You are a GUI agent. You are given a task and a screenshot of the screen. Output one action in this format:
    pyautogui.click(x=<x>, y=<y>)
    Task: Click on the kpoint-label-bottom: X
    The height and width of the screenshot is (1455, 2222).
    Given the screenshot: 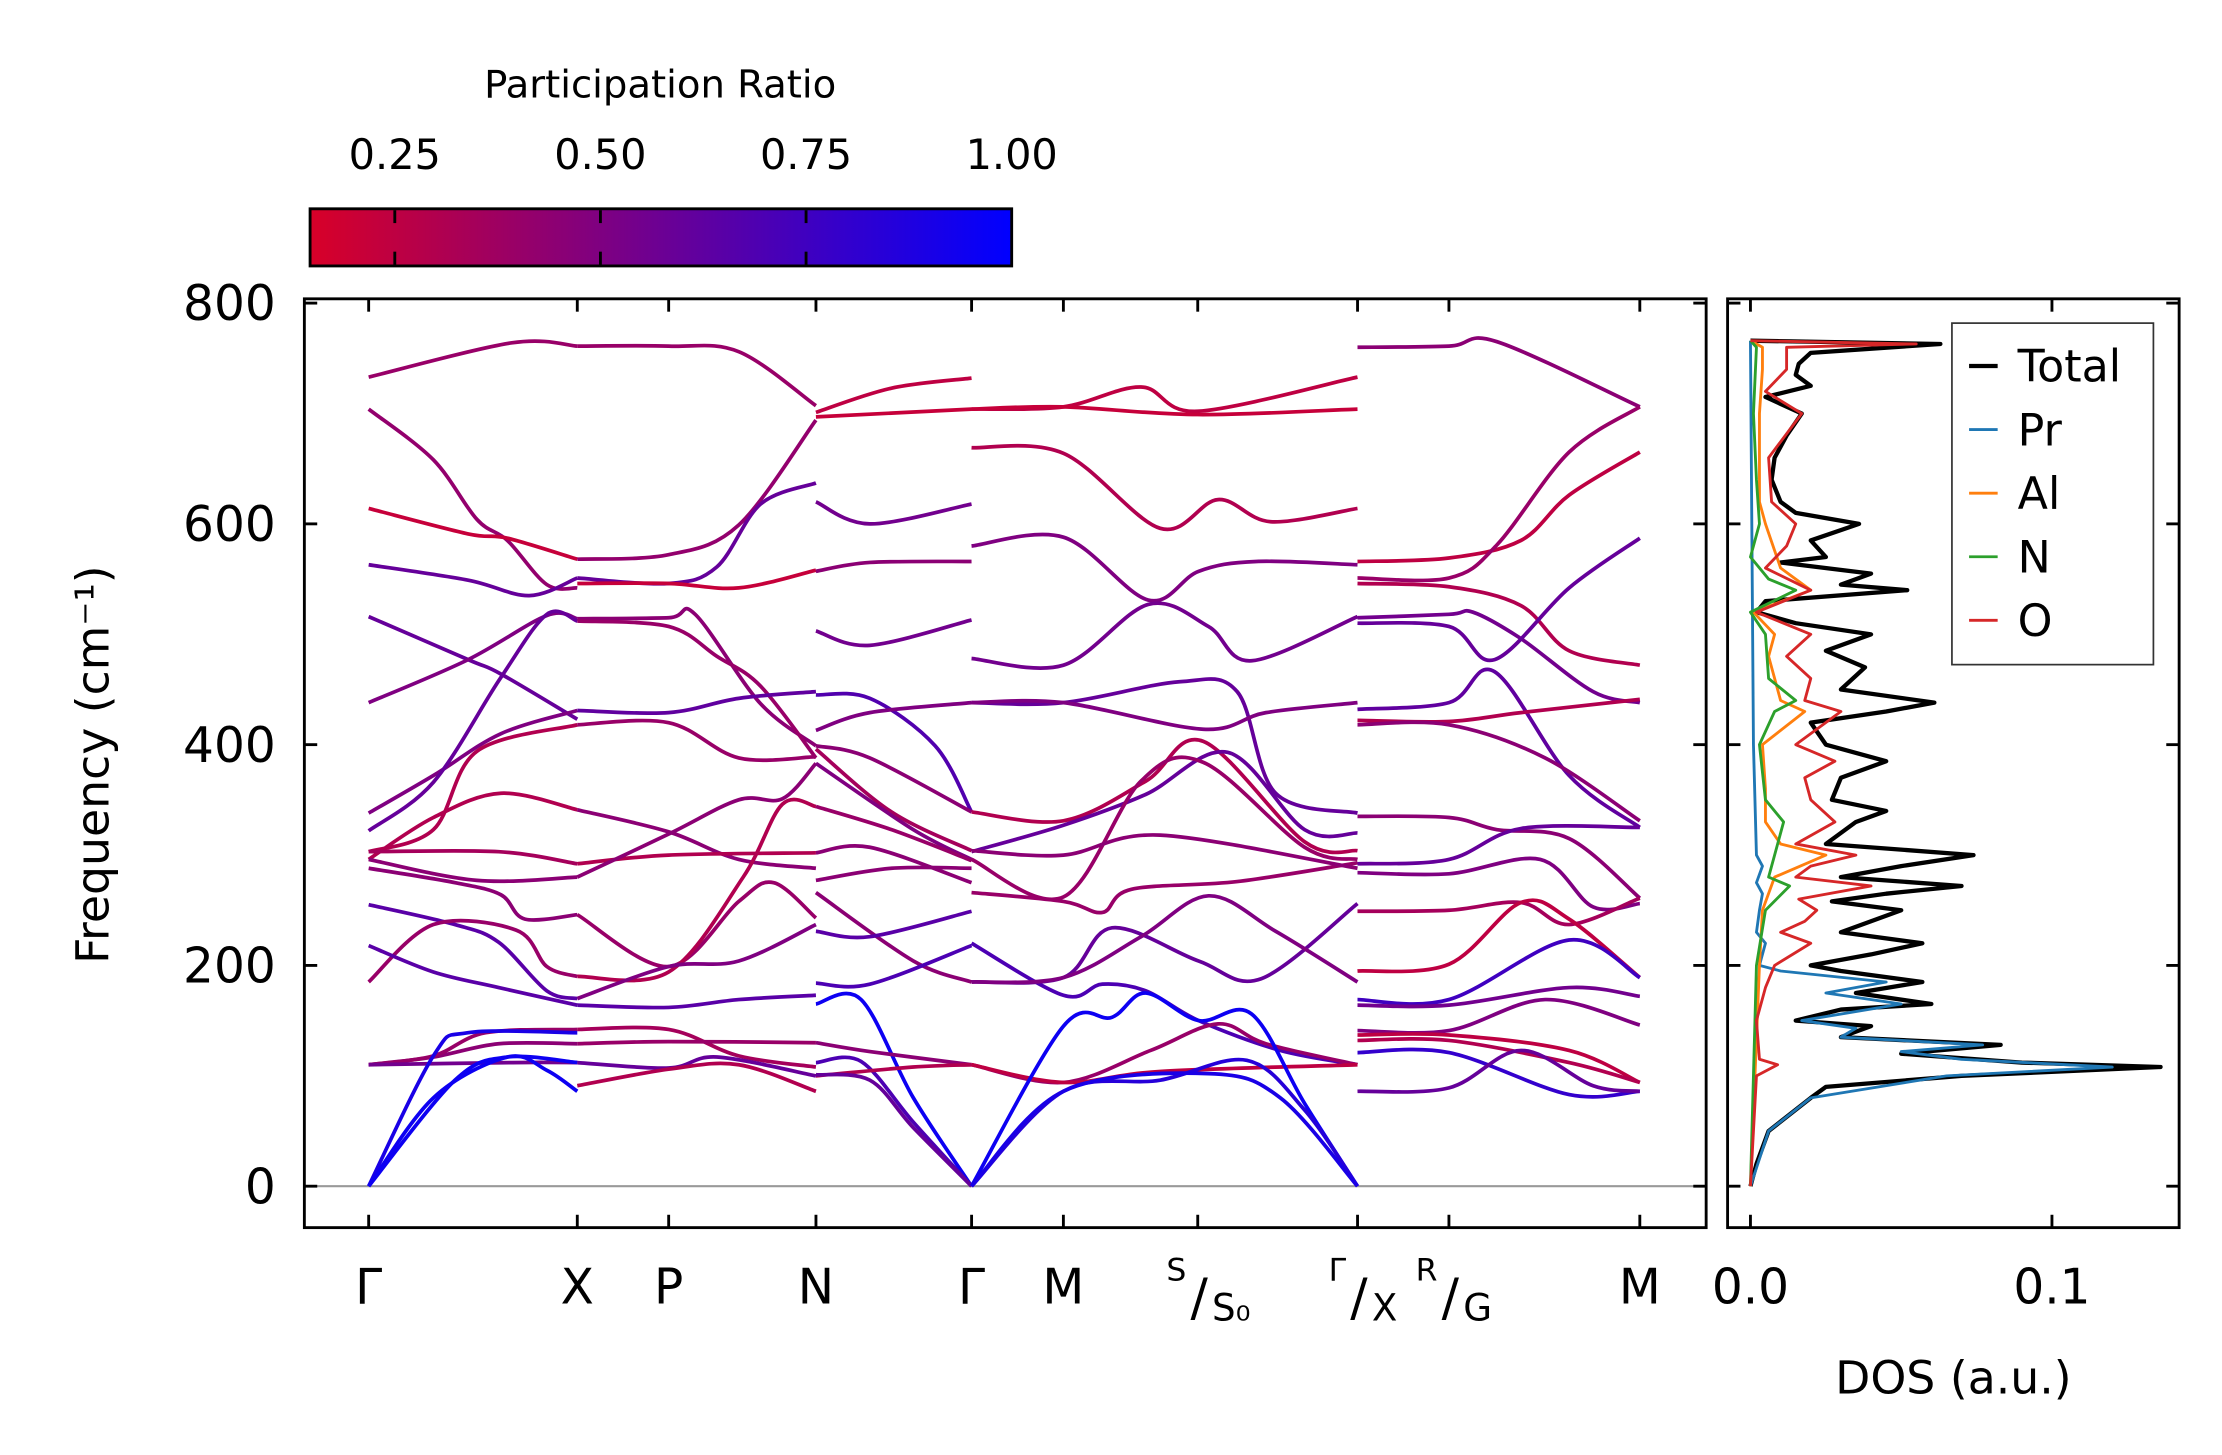 What is the action you would take?
    pyautogui.click(x=1384, y=1308)
    